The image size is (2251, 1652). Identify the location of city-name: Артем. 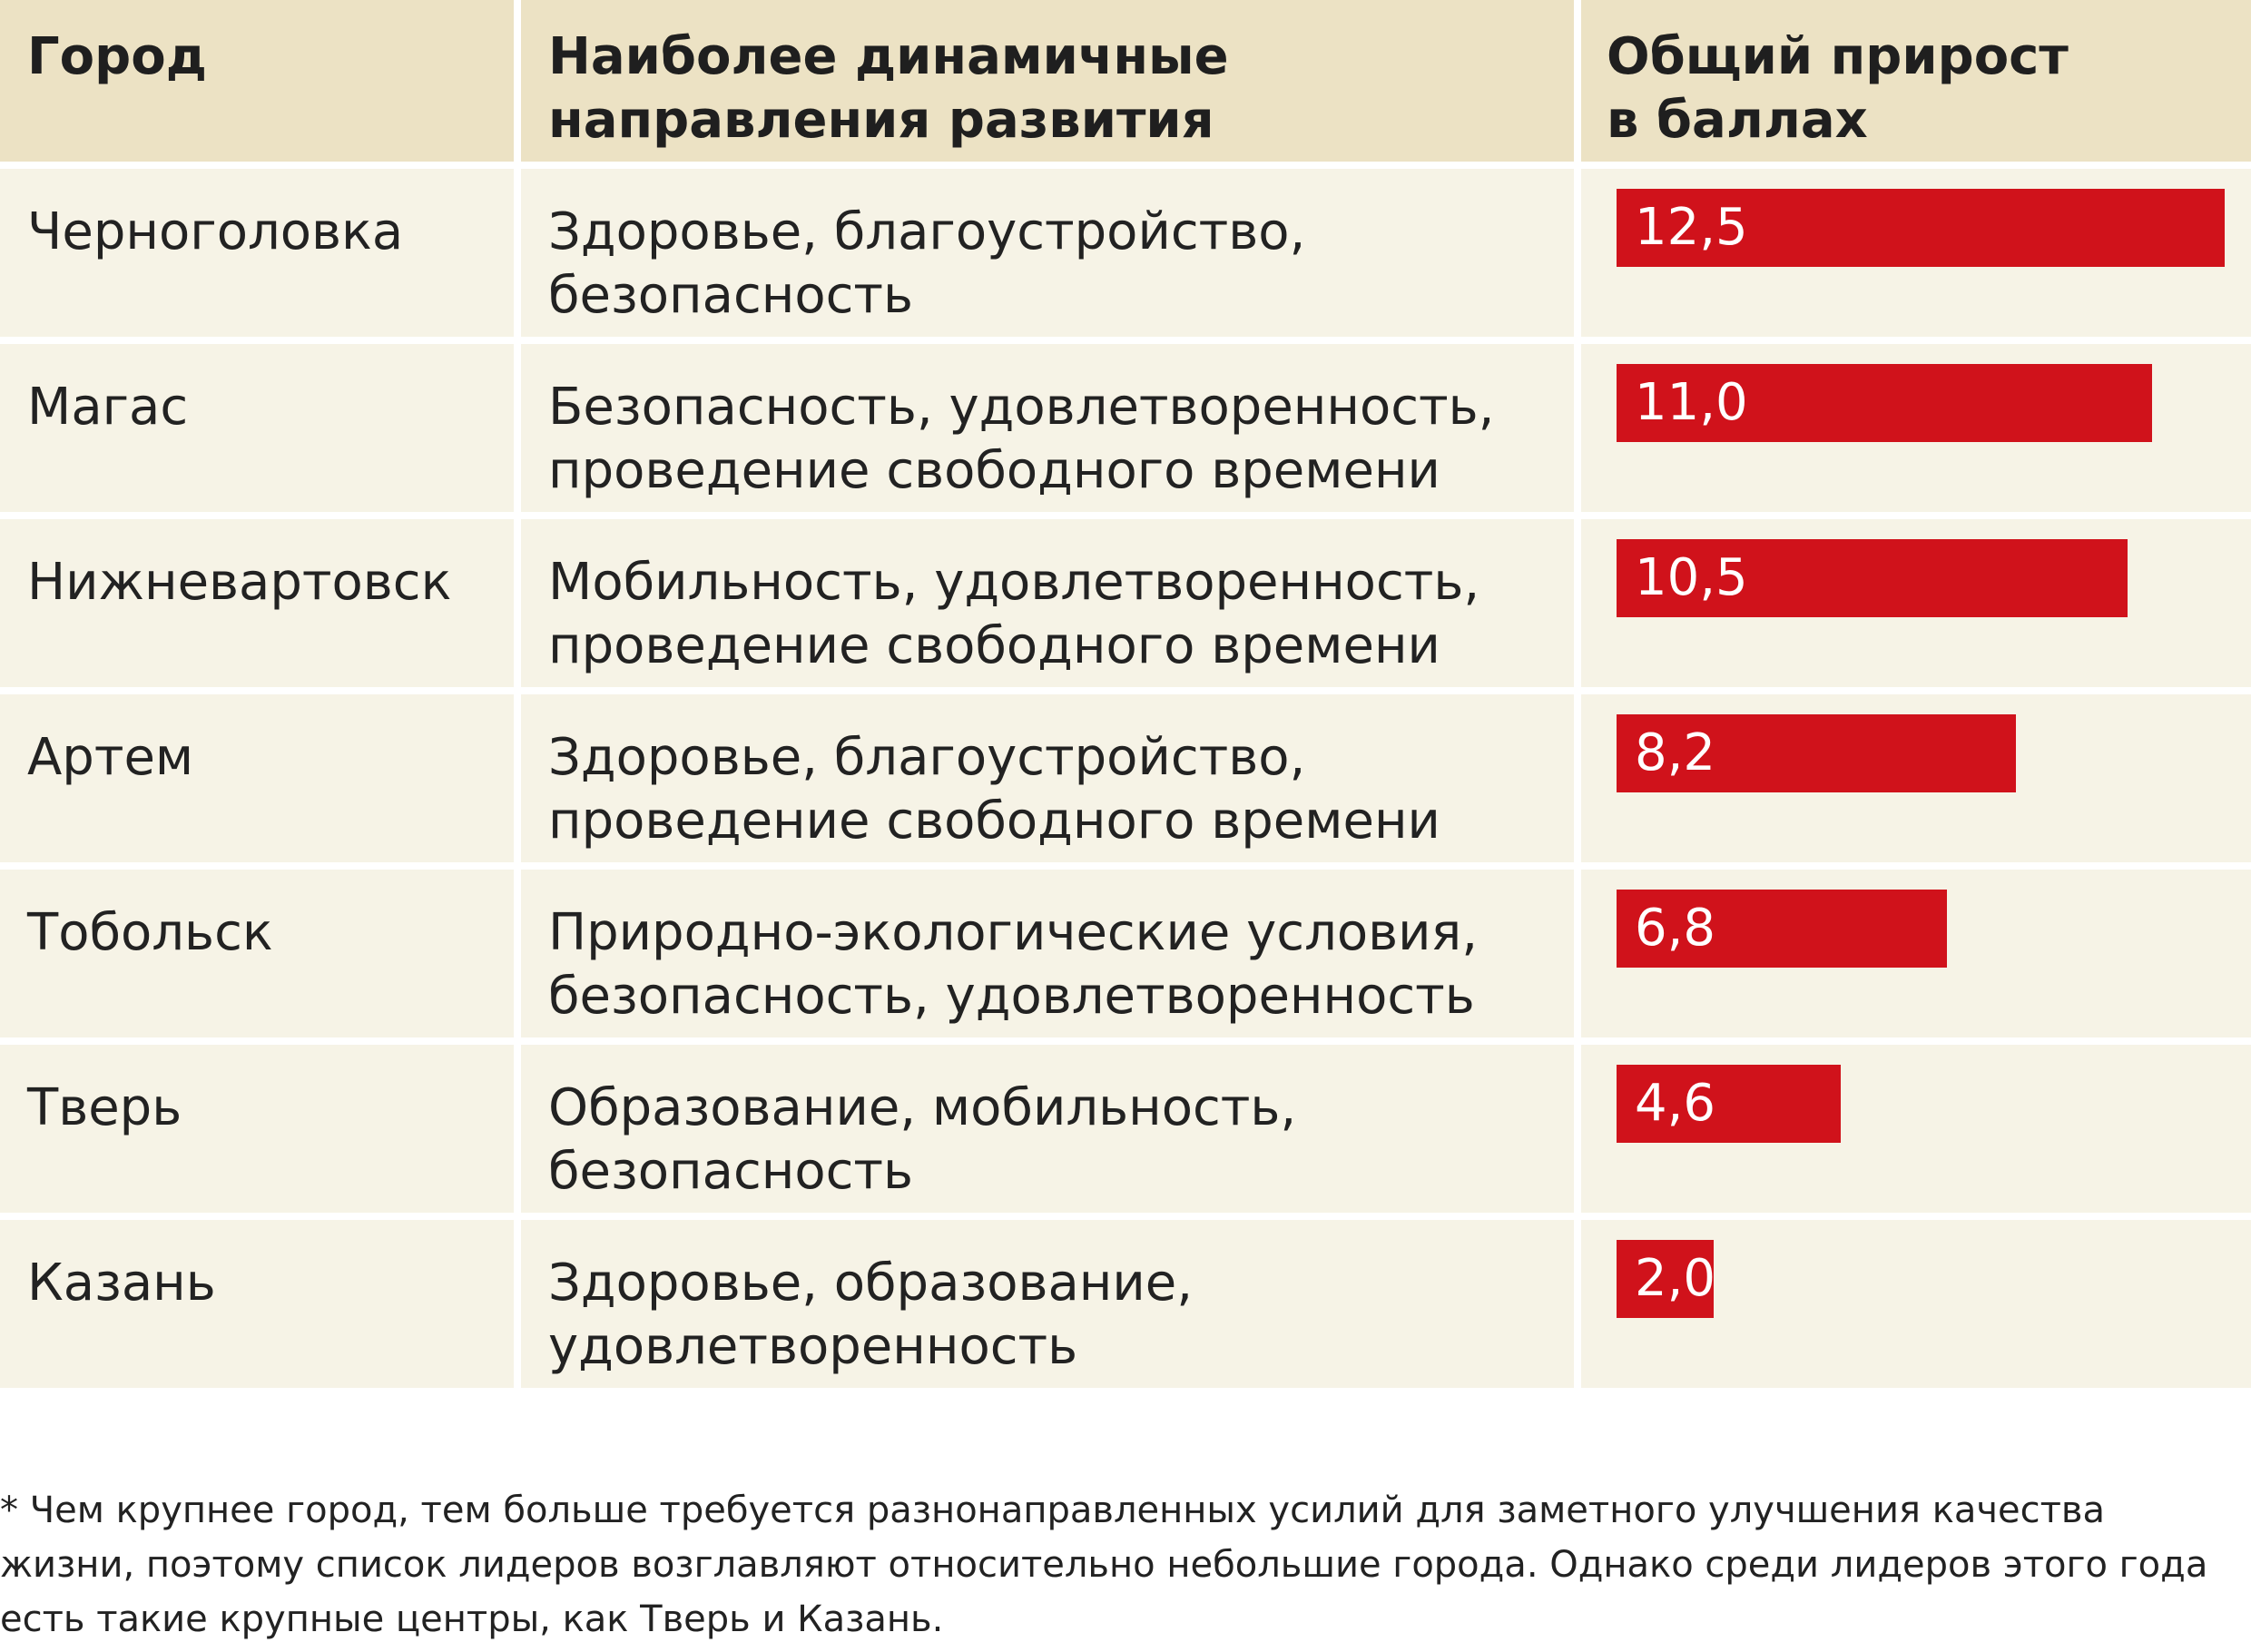
(111, 757).